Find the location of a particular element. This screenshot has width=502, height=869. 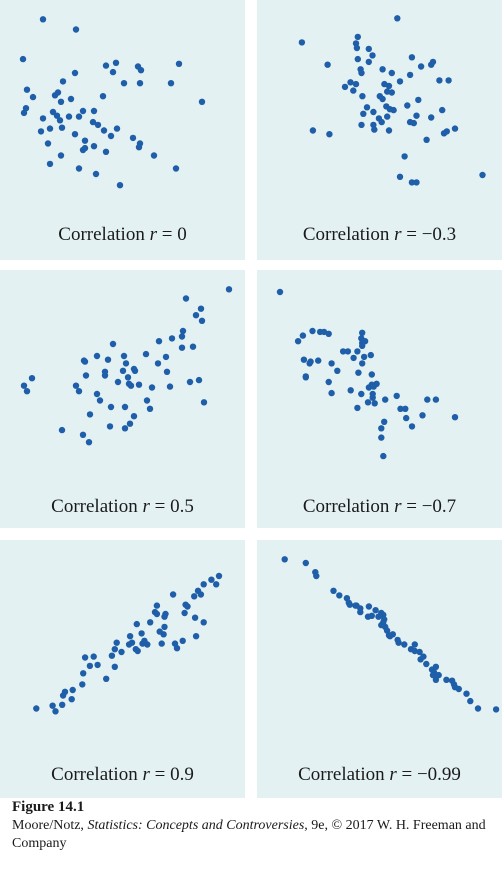

scatter-panel-6: Correlation r = −0.99 is located at coordinates (379, 669).